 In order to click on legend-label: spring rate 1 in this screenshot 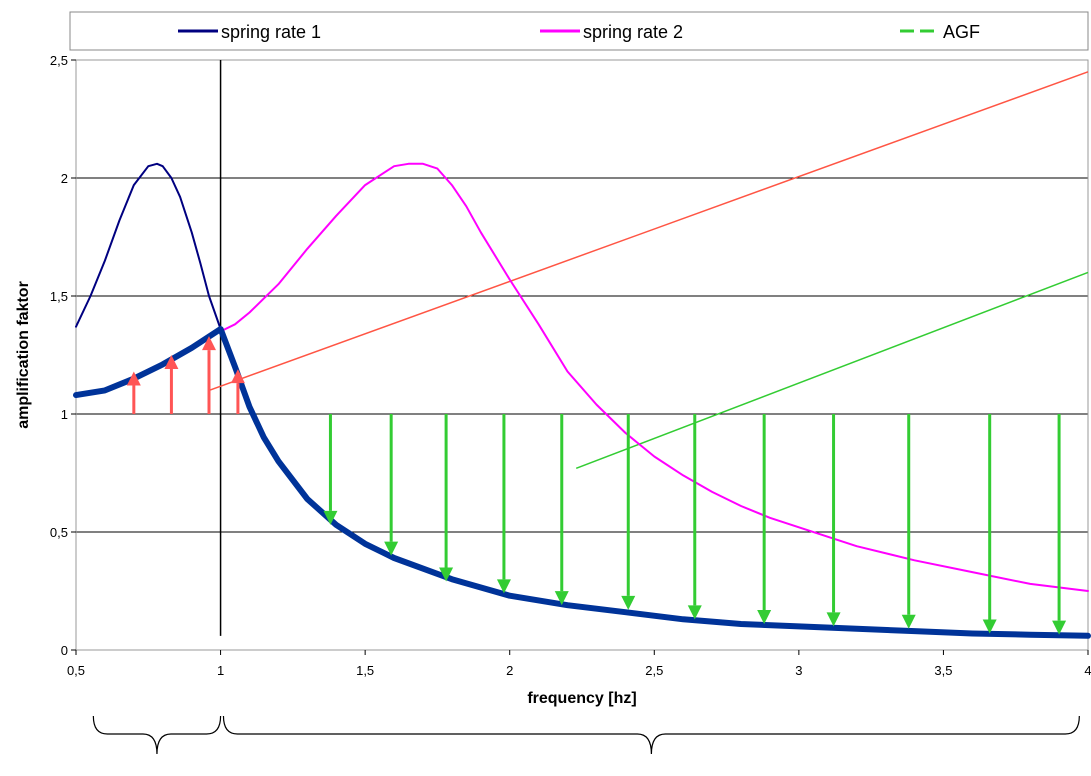, I will do `click(271, 32)`.